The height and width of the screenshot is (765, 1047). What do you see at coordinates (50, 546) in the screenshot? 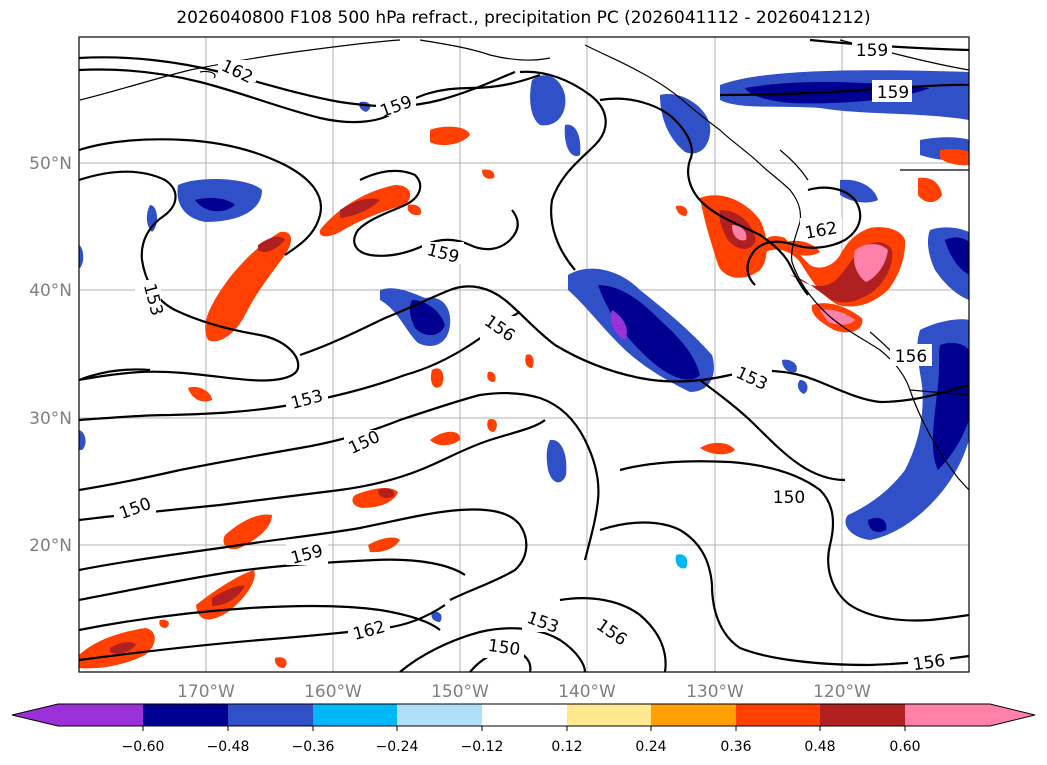
I see `lat-label-20n: 20°N` at bounding box center [50, 546].